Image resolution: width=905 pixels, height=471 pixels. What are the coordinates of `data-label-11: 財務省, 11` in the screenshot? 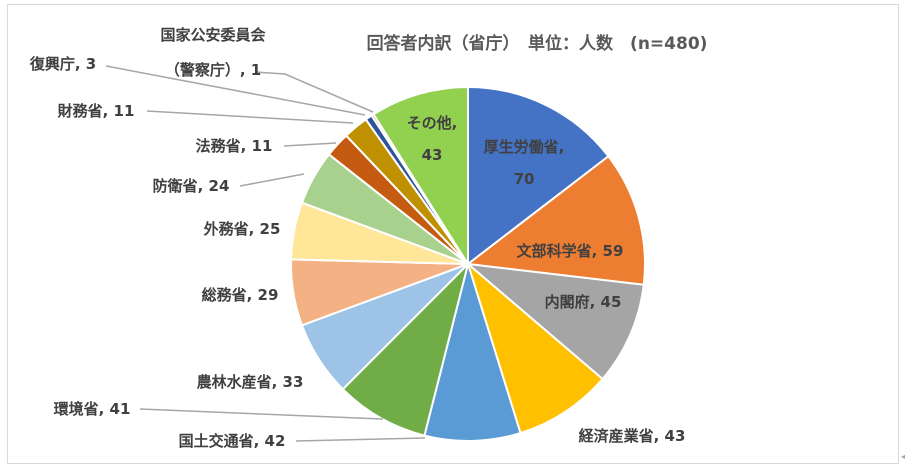 It's located at (96, 111).